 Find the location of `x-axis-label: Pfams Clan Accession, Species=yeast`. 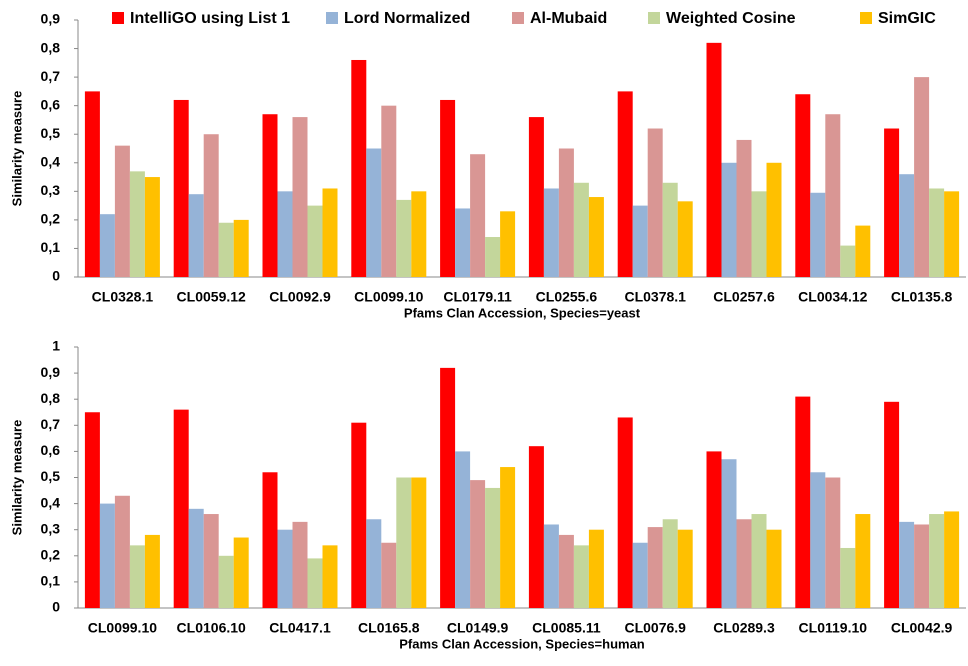

x-axis-label: Pfams Clan Accession, Species=yeast is located at coordinates (522, 312).